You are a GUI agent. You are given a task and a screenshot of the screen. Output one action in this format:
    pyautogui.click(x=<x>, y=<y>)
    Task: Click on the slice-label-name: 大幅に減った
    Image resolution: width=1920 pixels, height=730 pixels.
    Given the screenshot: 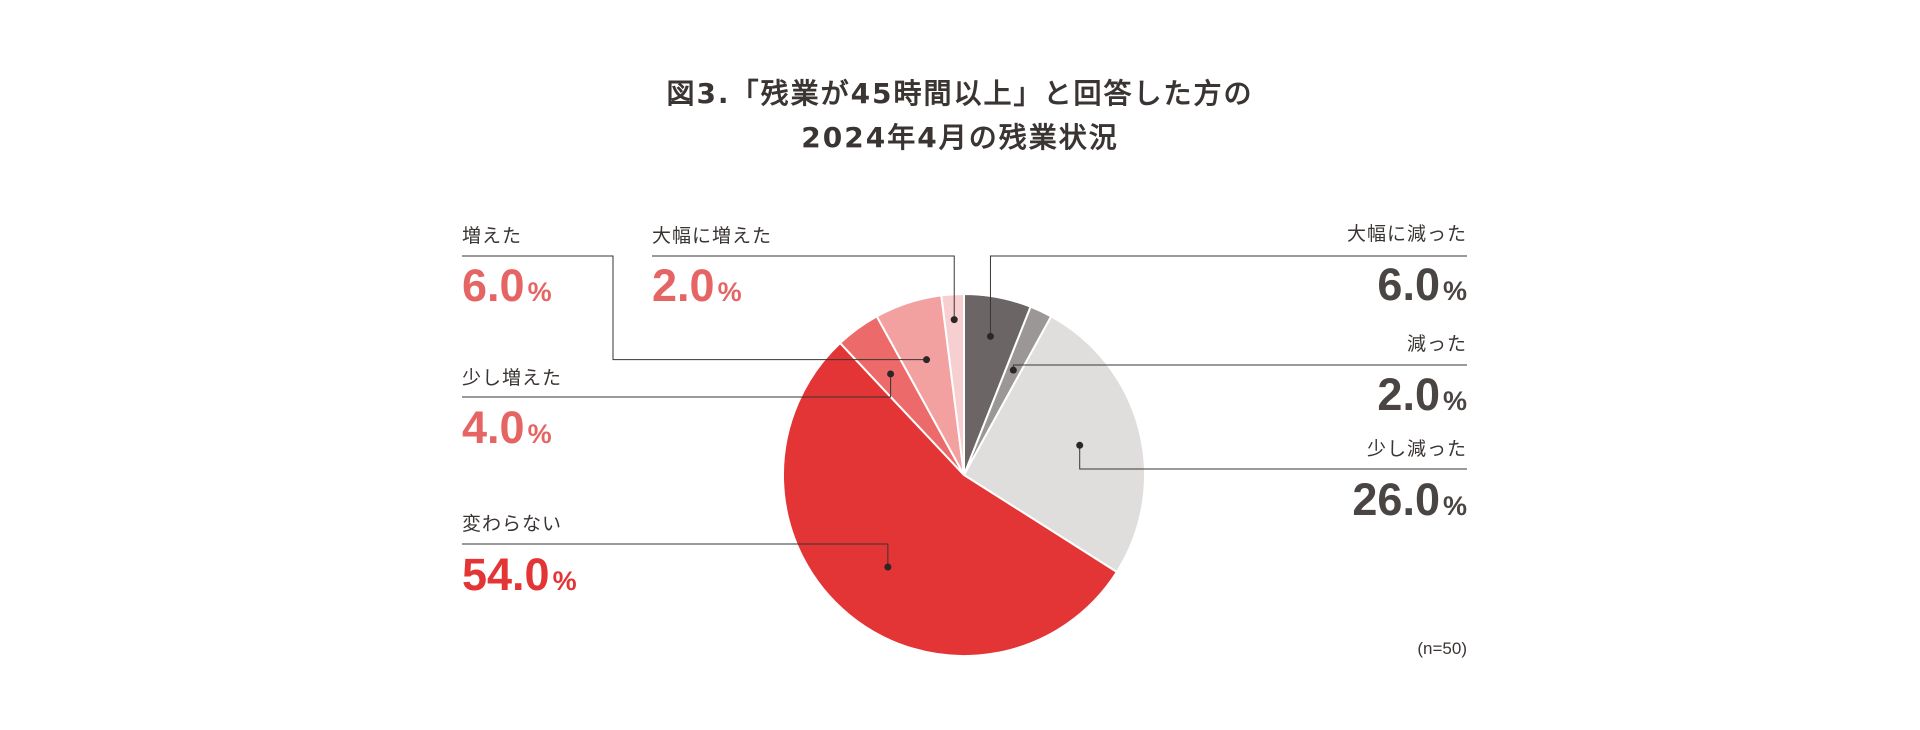 What is the action you would take?
    pyautogui.click(x=1407, y=234)
    